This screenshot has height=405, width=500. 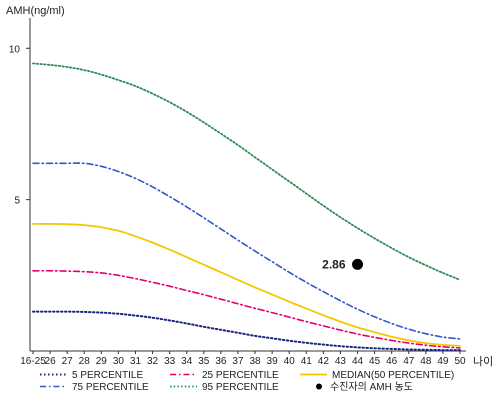 I want to click on x-tick-label: 34, so click(x=187, y=361).